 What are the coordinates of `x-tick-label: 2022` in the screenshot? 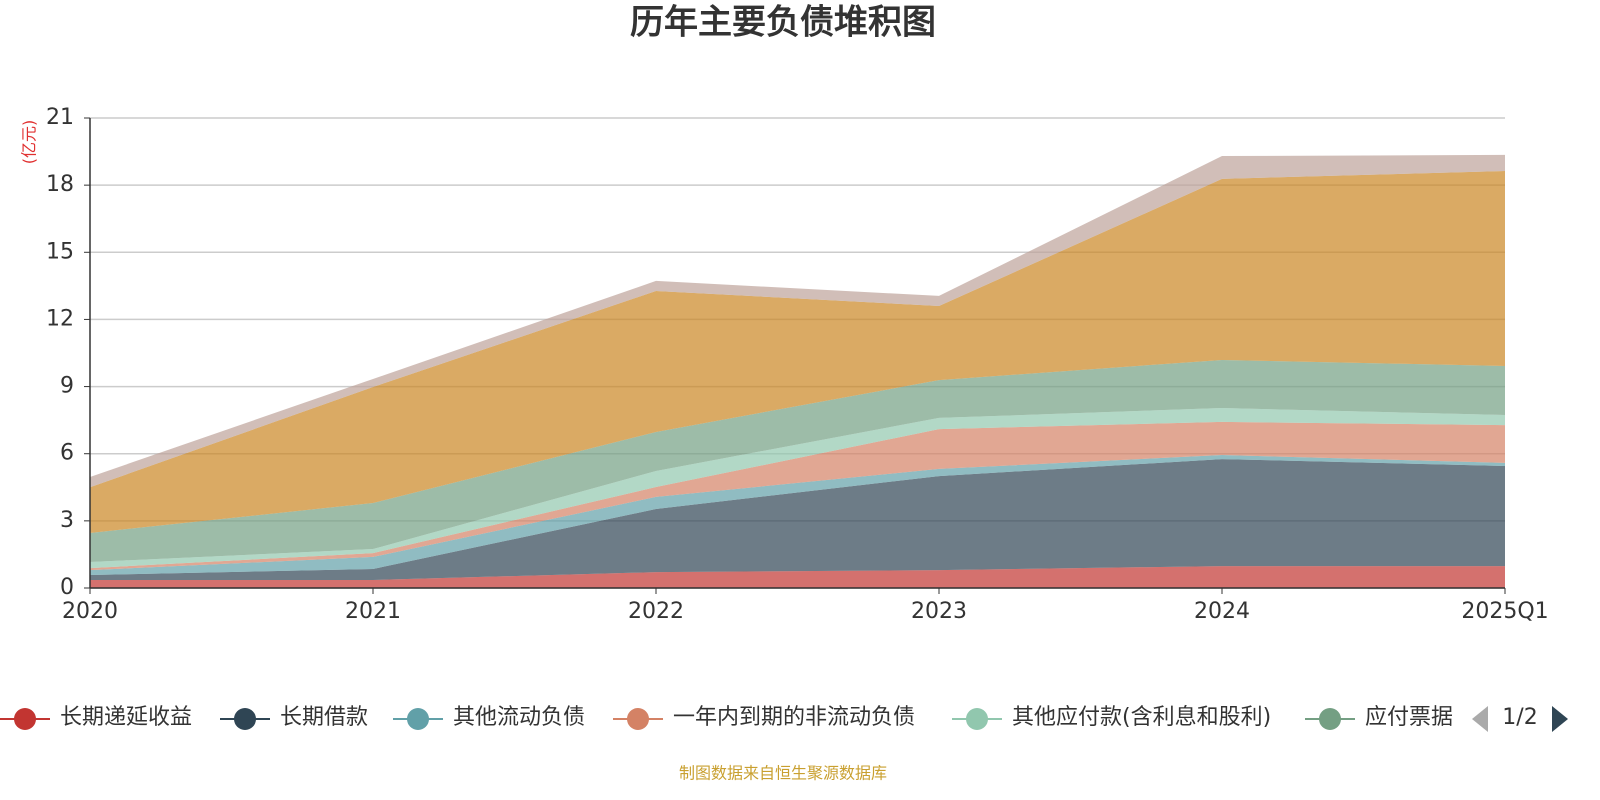 It's located at (656, 611).